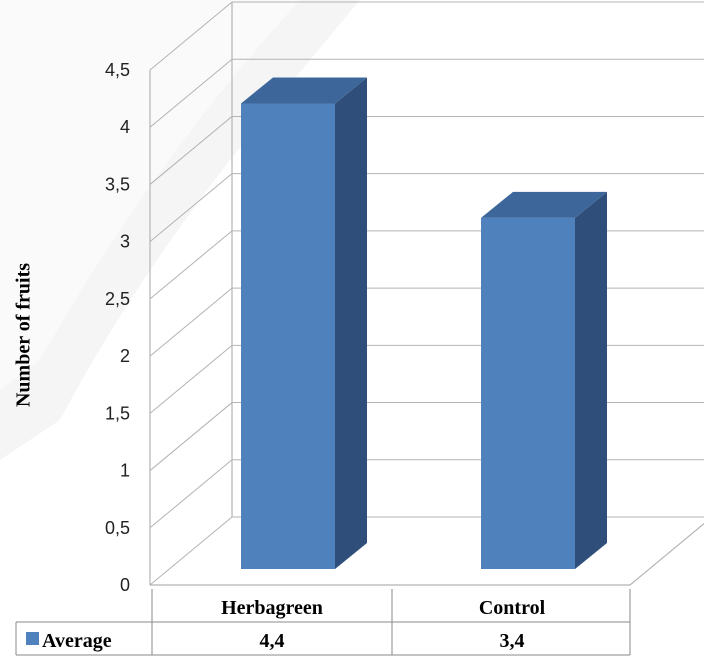 The height and width of the screenshot is (665, 704). Describe the element at coordinates (117, 70) in the screenshot. I see `y-tick-label: 4,5` at that location.